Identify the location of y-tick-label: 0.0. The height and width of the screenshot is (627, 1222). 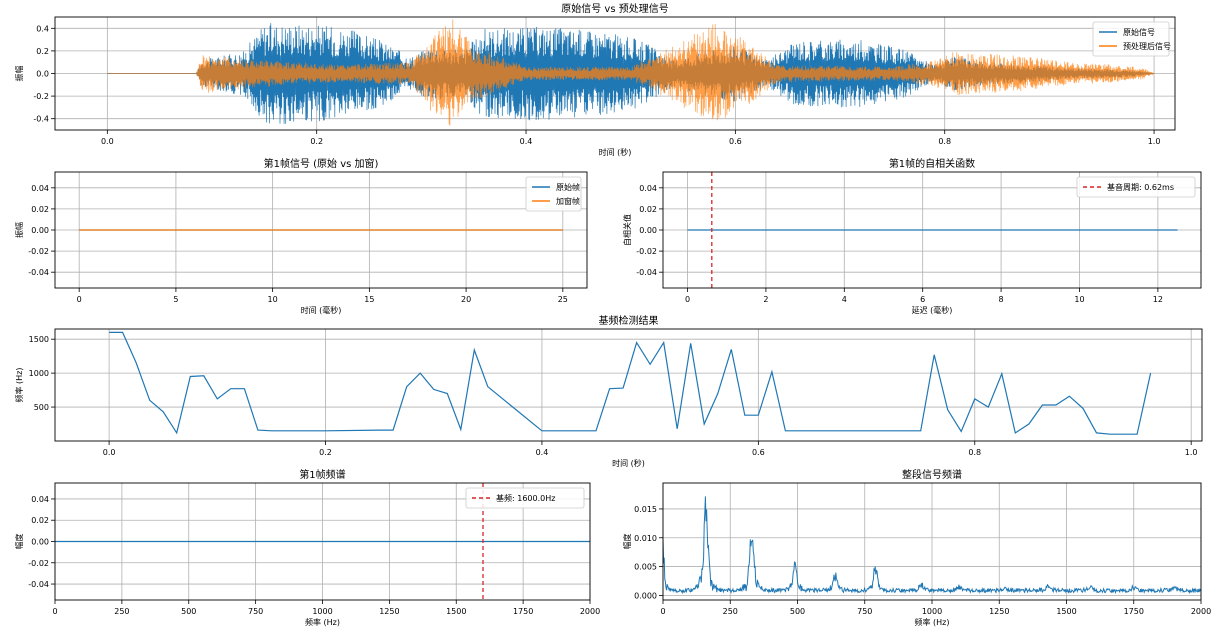
(42, 74).